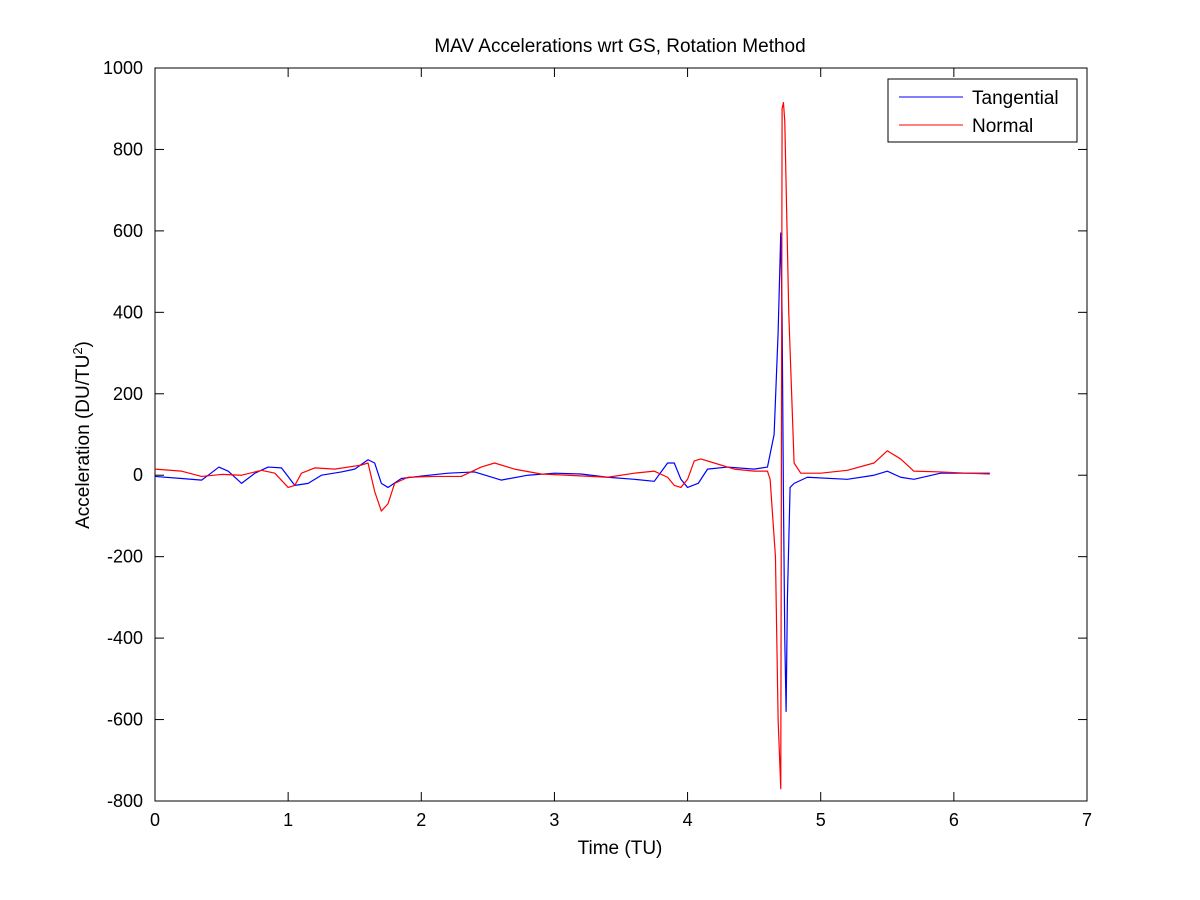 The image size is (1200, 900). Describe the element at coordinates (123, 68) in the screenshot. I see `y-tick-label: 1000` at that location.